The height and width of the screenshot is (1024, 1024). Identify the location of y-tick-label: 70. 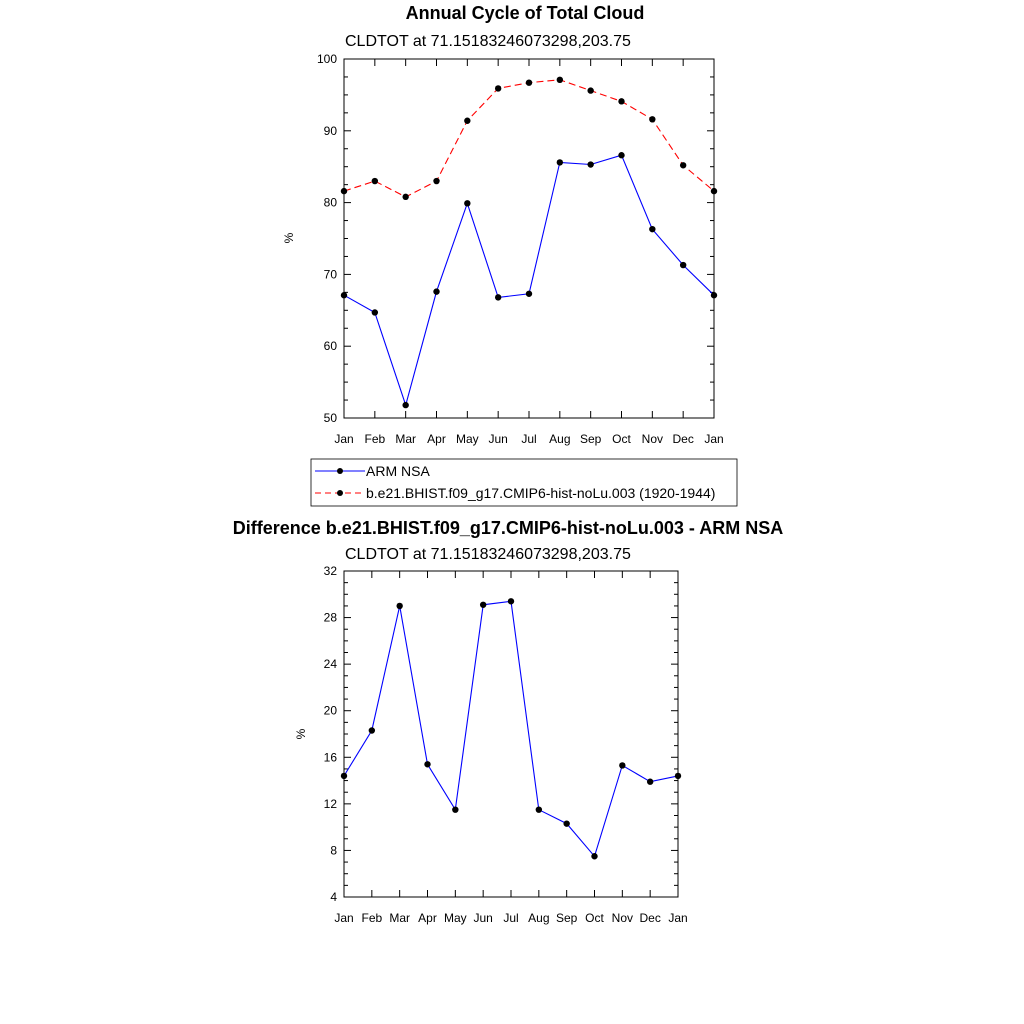
(331, 274).